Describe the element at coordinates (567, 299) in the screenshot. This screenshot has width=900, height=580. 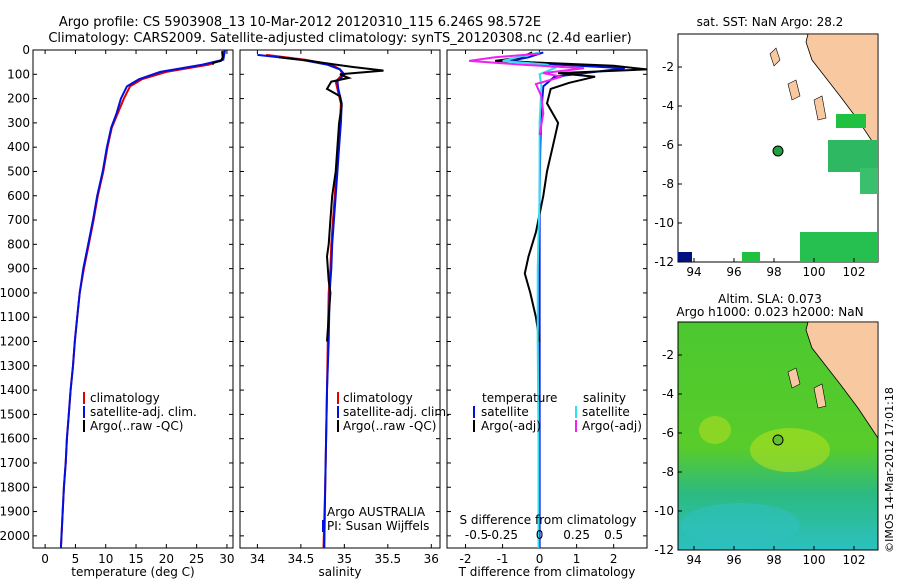
I see `series-line-t-satellite` at that location.